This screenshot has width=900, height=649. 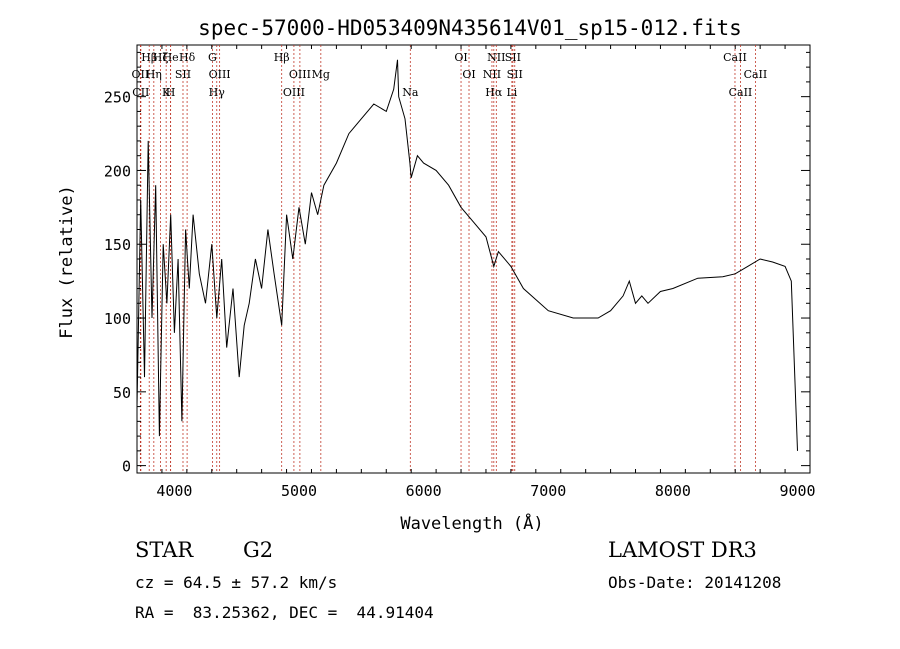 I want to click on y-tick-label: 250, so click(x=117, y=98).